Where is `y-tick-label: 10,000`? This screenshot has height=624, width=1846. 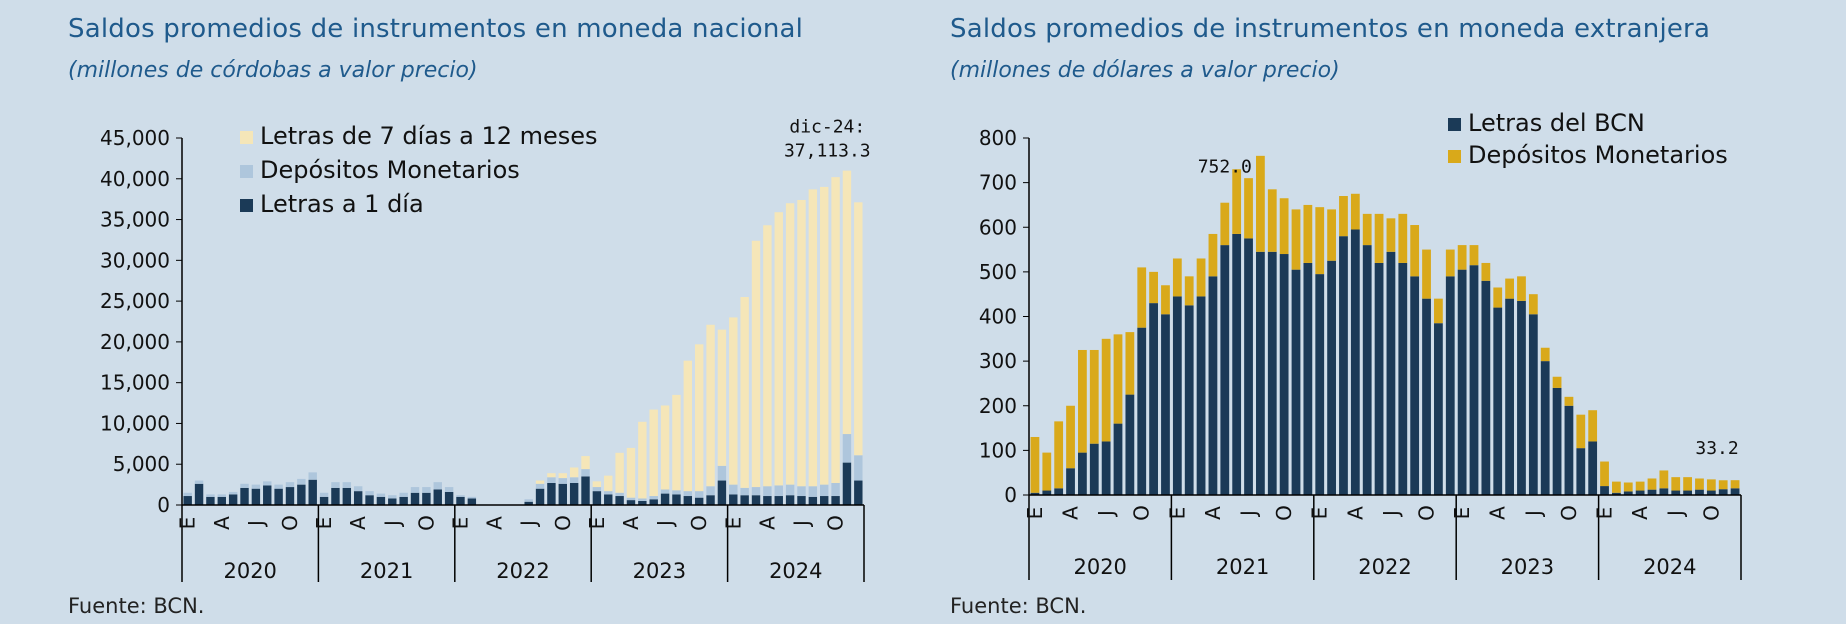
y-tick-label: 10,000 is located at coordinates (135, 423).